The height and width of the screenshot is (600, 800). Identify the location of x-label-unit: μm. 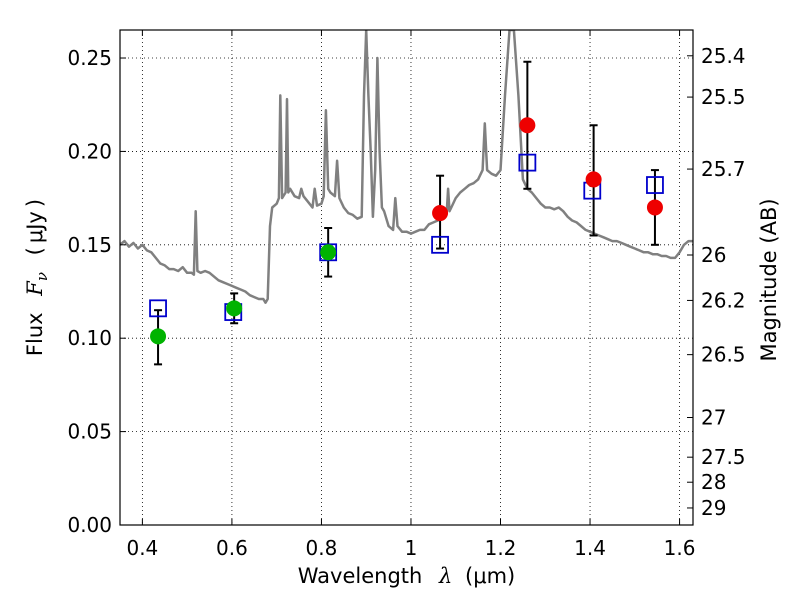
(490, 576).